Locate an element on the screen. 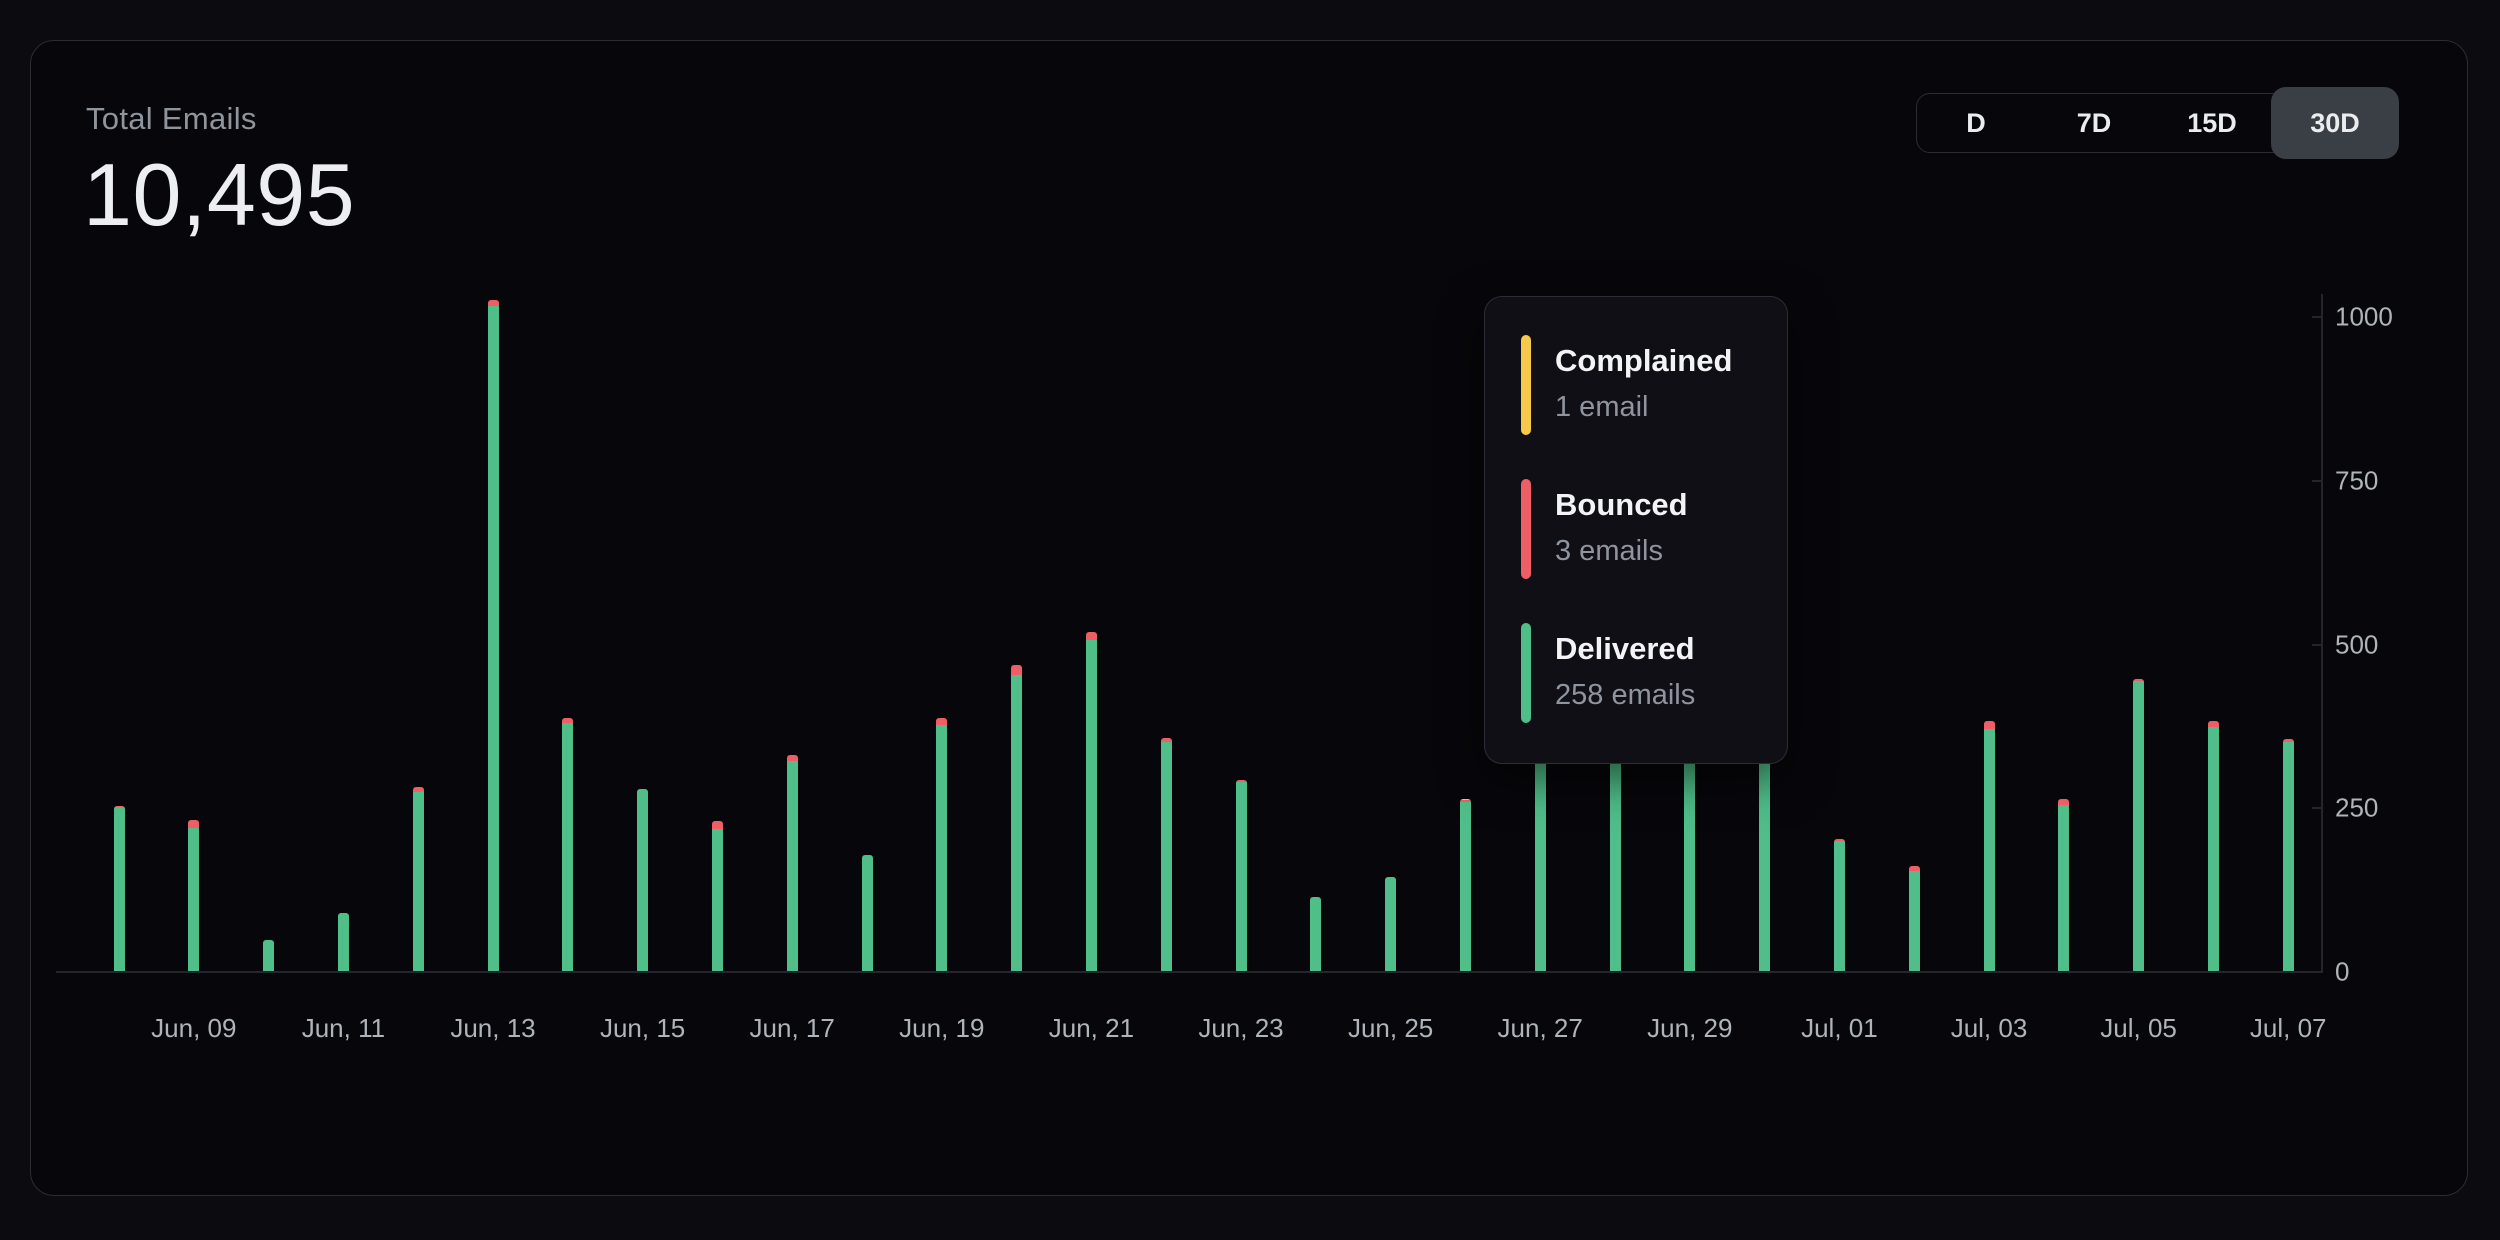 This screenshot has height=1240, width=2500. x-axis-label: Jul, 03 is located at coordinates (1989, 1028).